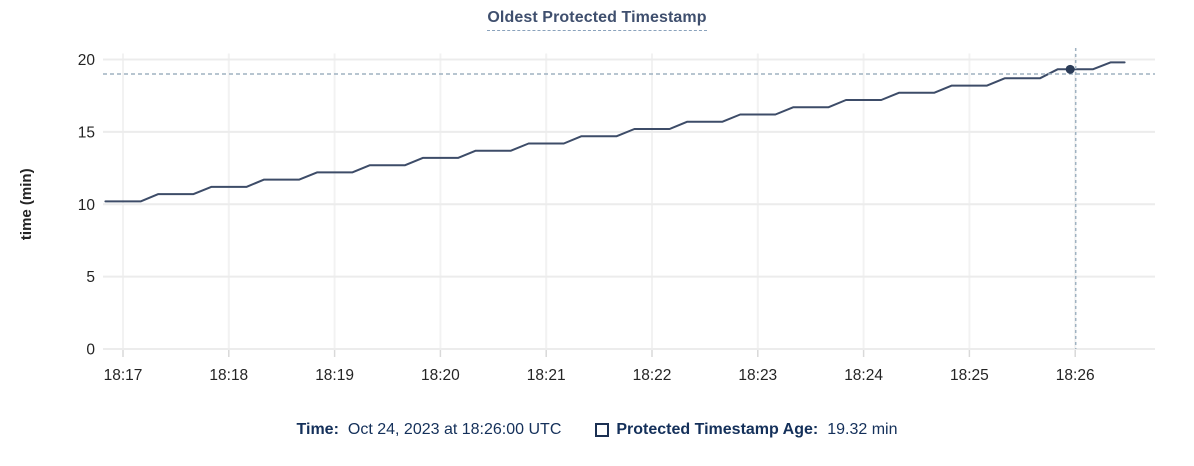 This screenshot has width=1194, height=466. What do you see at coordinates (317, 429) in the screenshot?
I see `hover-time-label: Time:` at bounding box center [317, 429].